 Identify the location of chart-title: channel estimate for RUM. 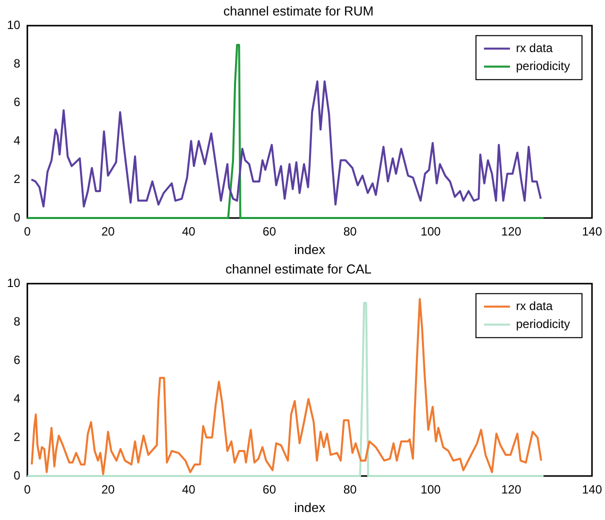
(298, 10).